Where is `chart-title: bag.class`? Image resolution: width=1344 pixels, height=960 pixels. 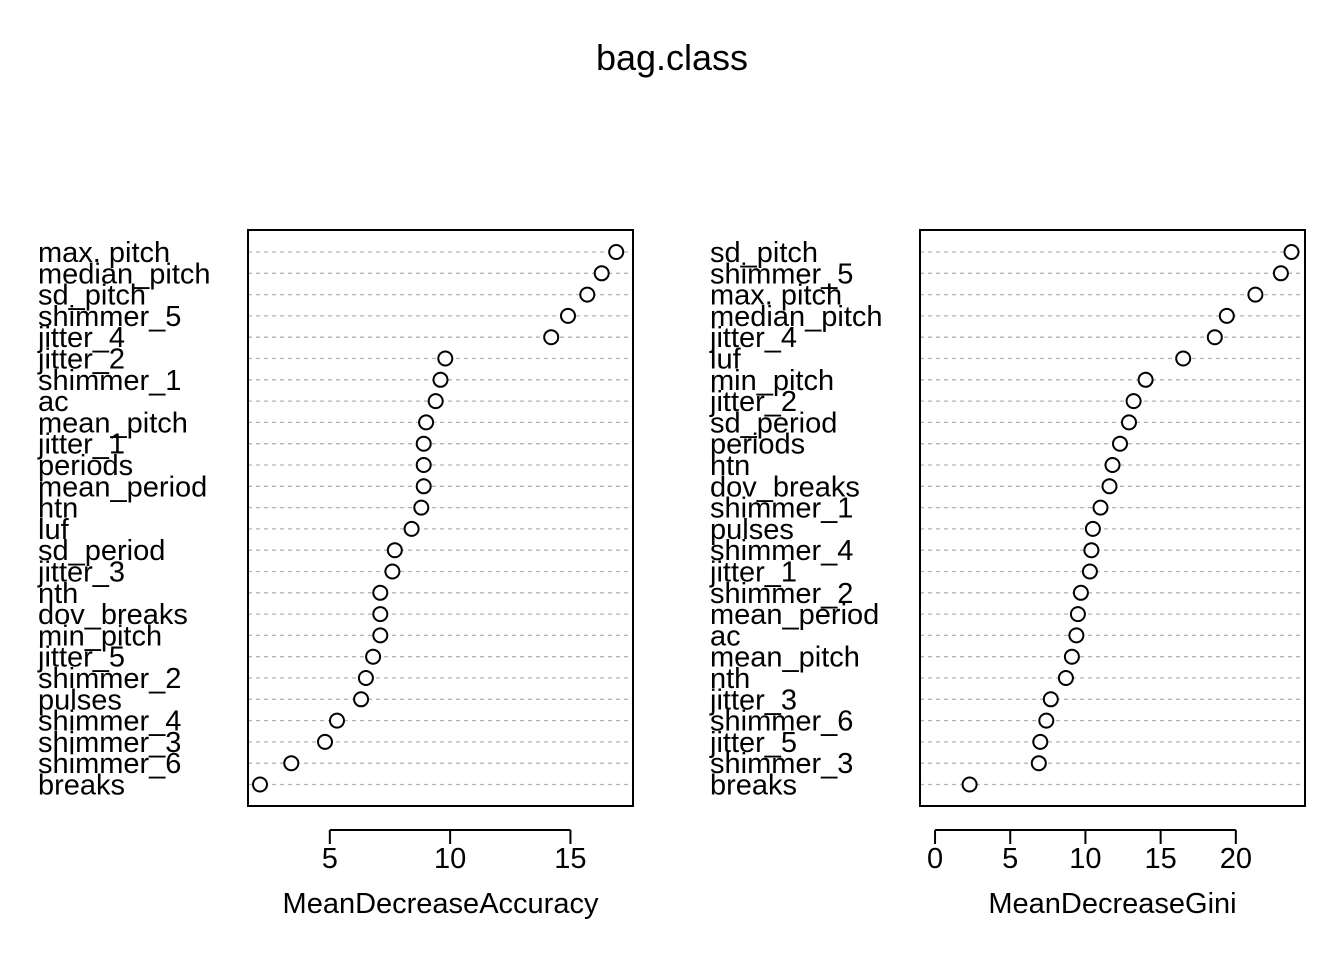 chart-title: bag.class is located at coordinates (672, 57).